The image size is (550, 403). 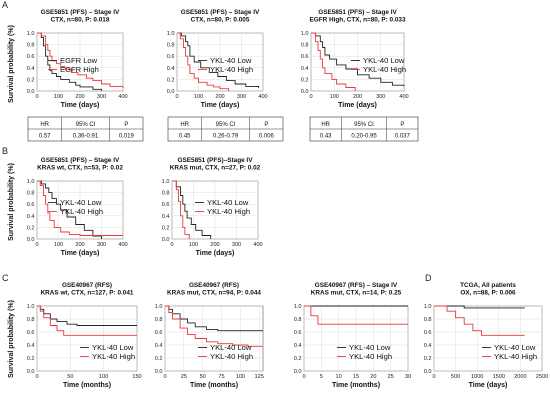 What do you see at coordinates (326, 137) in the screenshot?
I see `hr-table-value: 0.43` at bounding box center [326, 137].